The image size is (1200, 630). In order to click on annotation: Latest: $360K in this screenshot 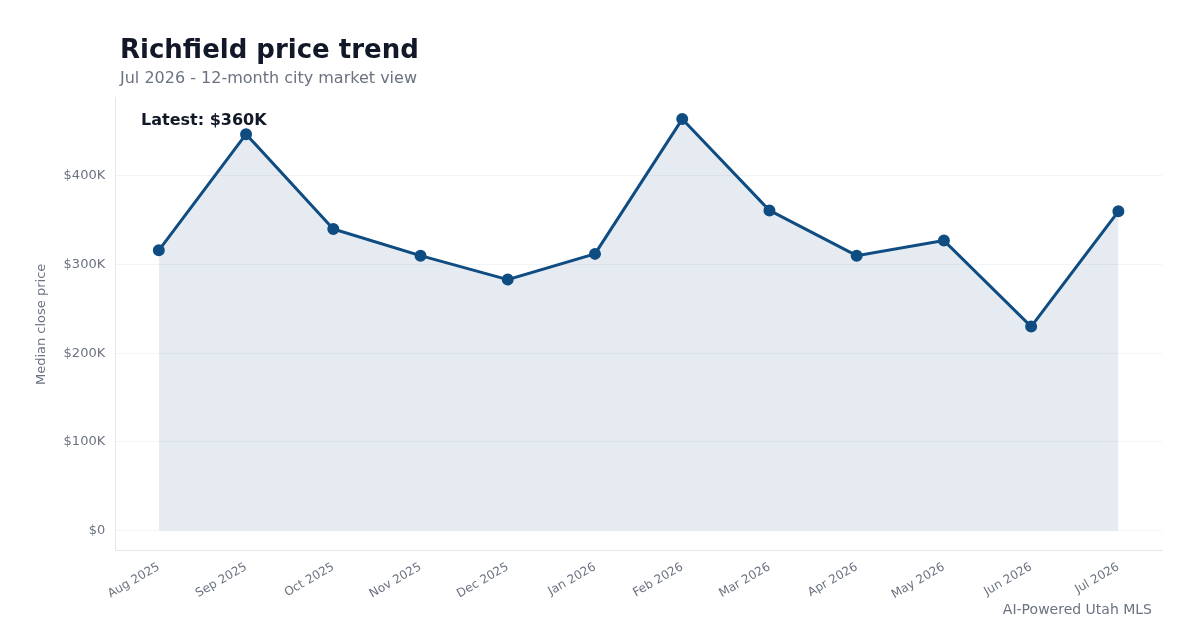, I will do `click(204, 119)`.